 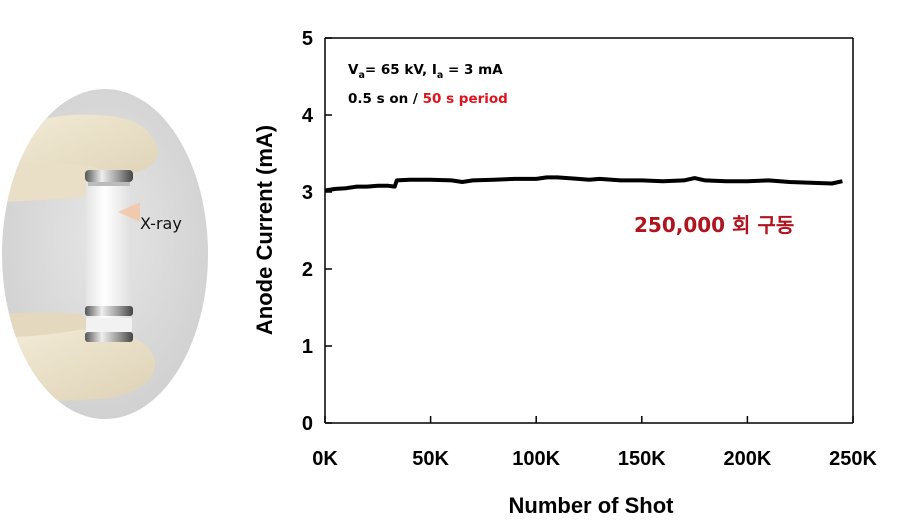 I want to click on y-tick-label: 4, so click(x=308, y=116).